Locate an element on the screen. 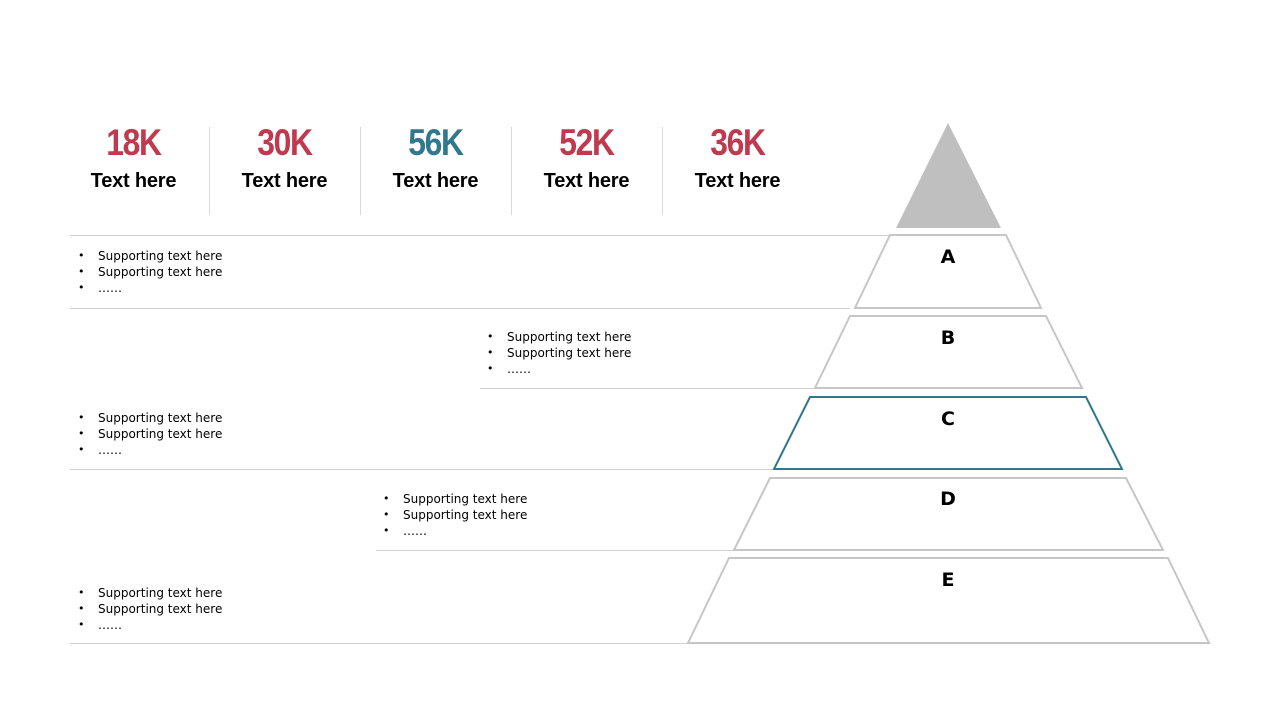 The width and height of the screenshot is (1280, 720). stat-4: 52K Text here is located at coordinates (586, 167).